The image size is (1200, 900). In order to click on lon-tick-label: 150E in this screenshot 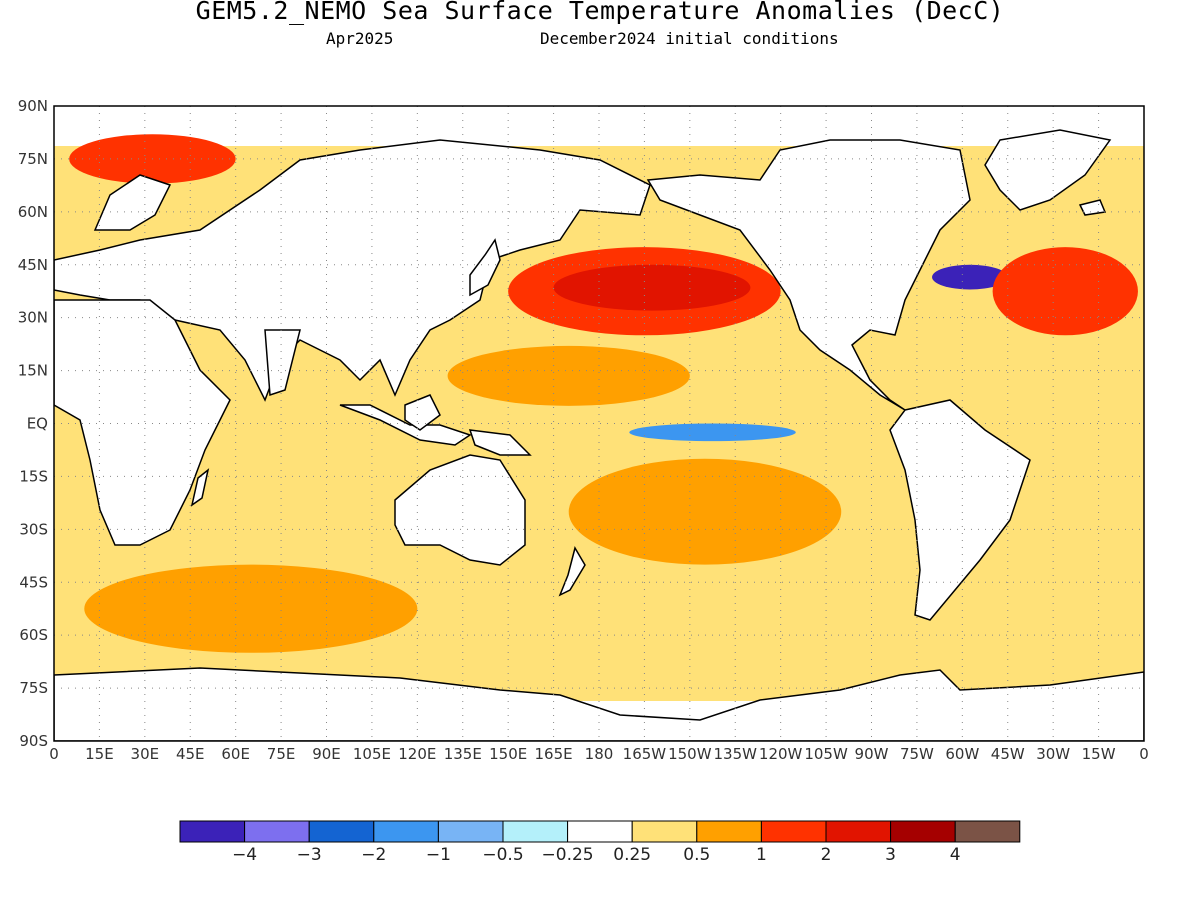, I will do `click(508, 754)`.